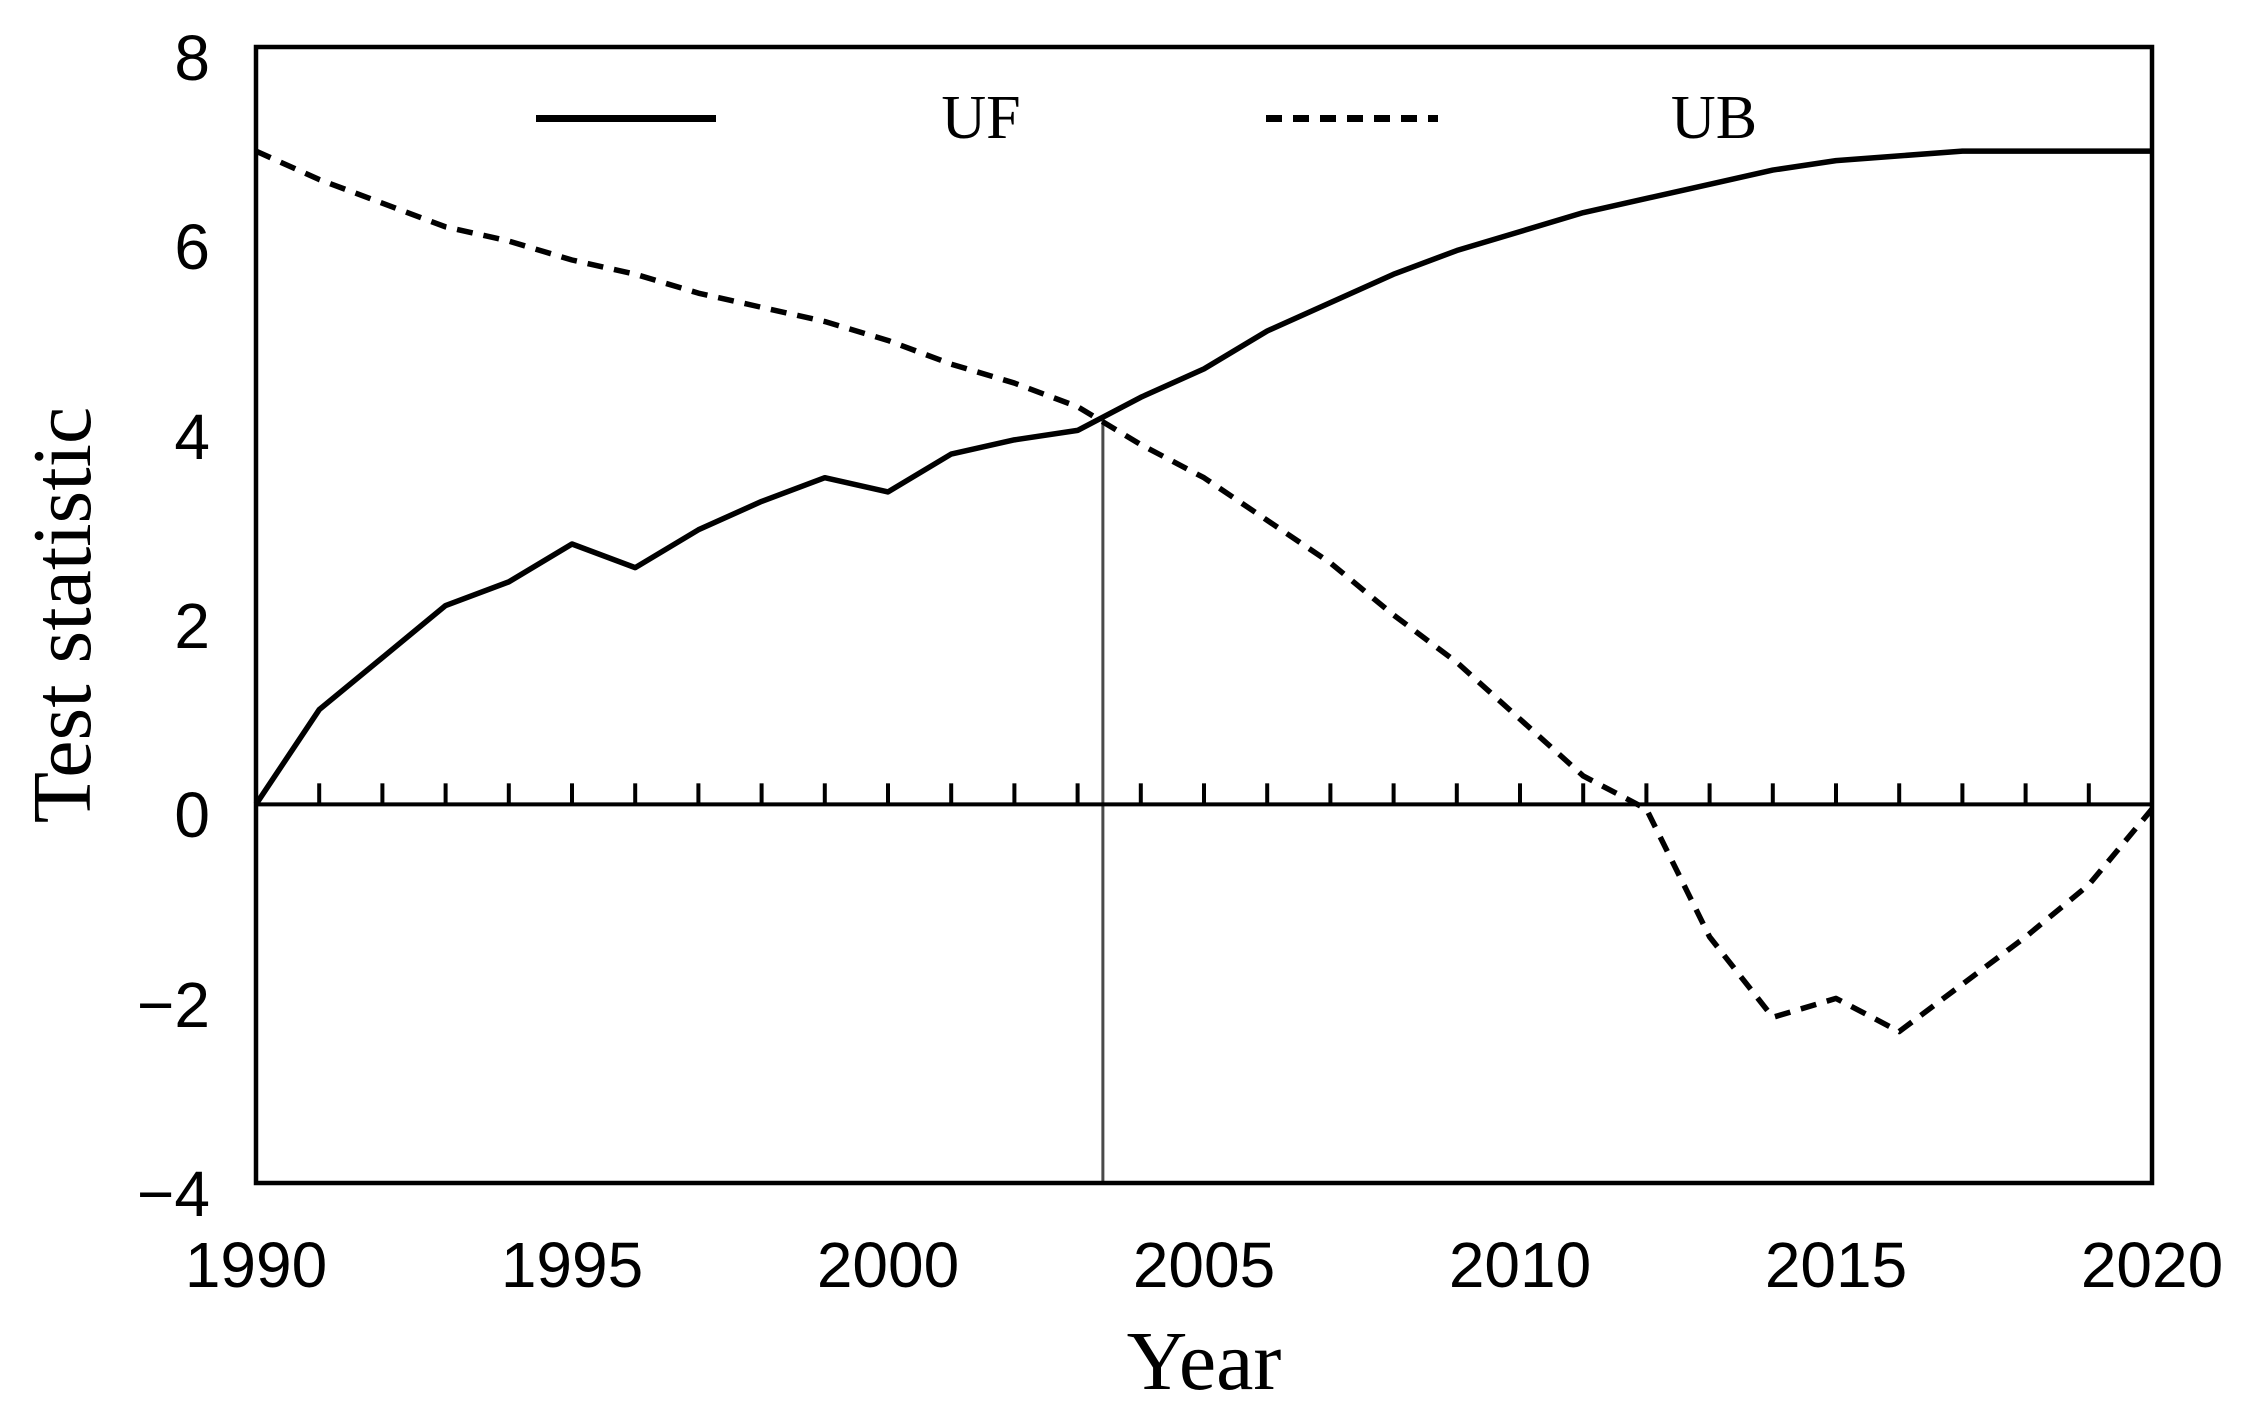 The image size is (2250, 1425). Describe the element at coordinates (888, 1265) in the screenshot. I see `x-tick-label: 2000` at that location.